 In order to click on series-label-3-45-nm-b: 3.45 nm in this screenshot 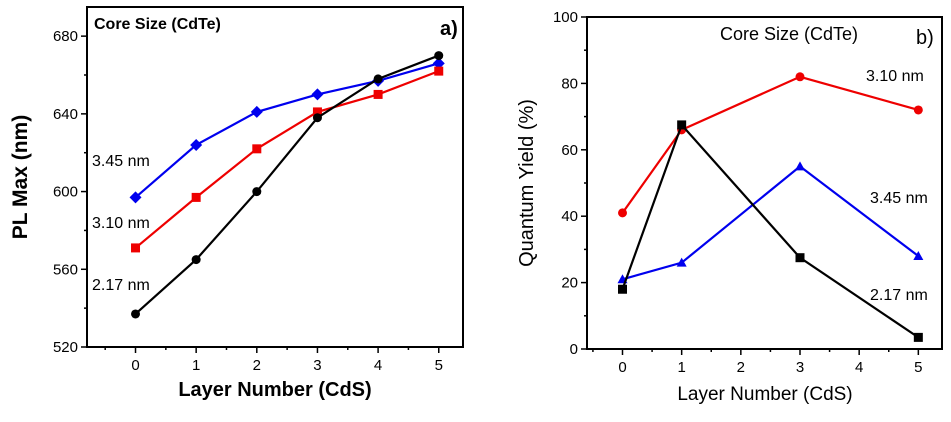, I will do `click(899, 198)`.